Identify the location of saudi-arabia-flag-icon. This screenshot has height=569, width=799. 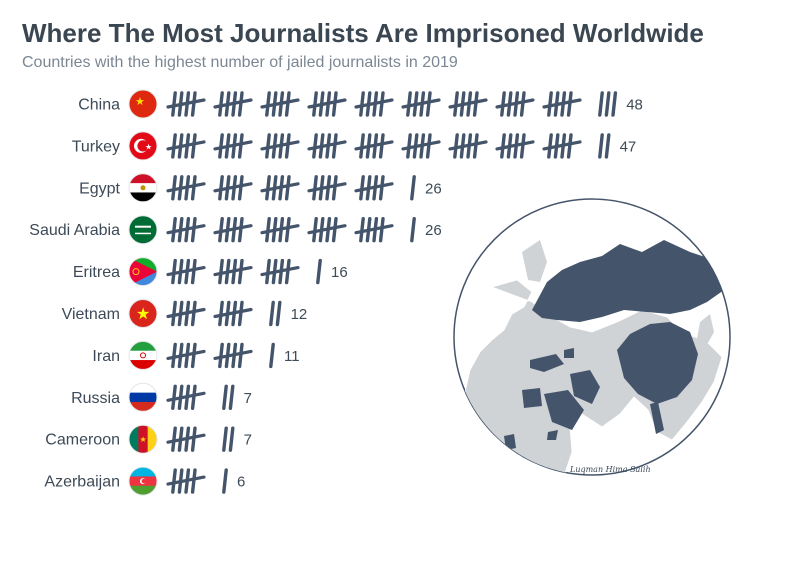
(143, 229).